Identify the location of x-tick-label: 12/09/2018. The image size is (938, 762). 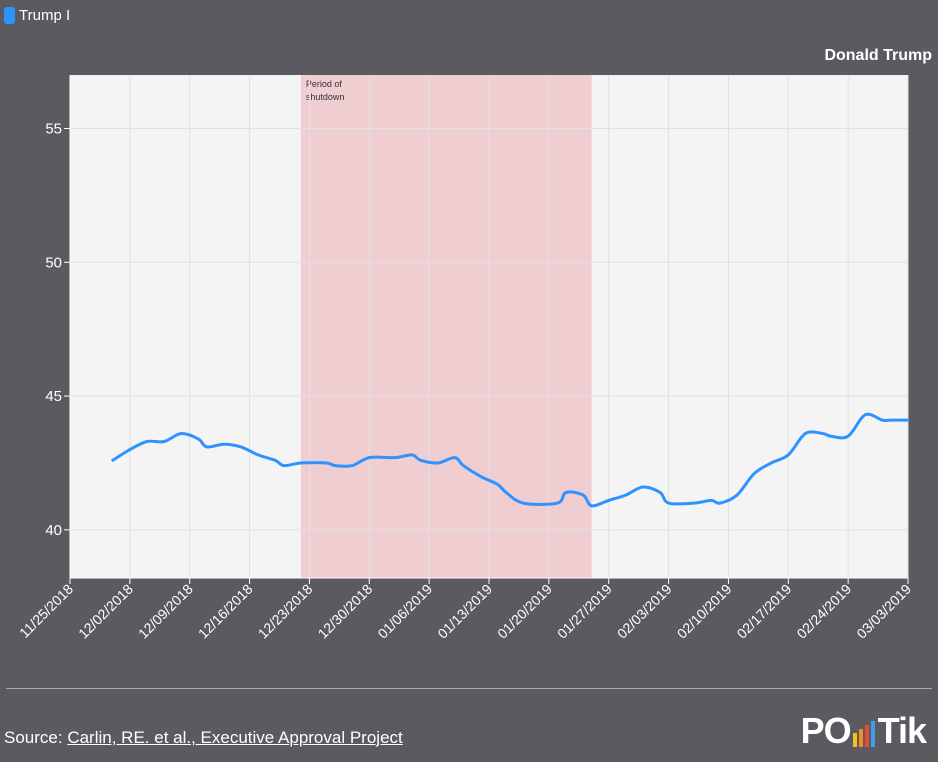
(165, 611).